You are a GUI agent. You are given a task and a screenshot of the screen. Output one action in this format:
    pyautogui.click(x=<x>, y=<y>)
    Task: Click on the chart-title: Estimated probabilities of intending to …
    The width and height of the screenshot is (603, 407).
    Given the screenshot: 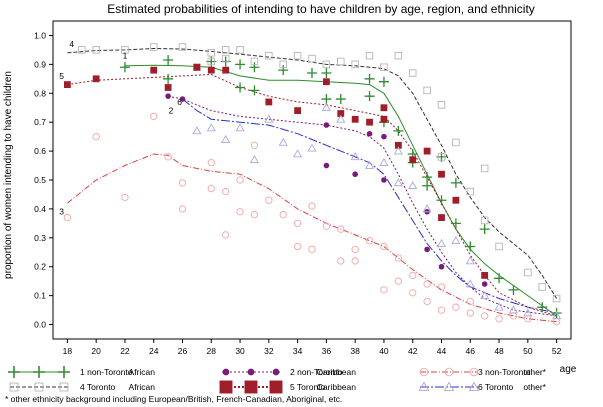 What is the action you would take?
    pyautogui.click(x=321, y=9)
    